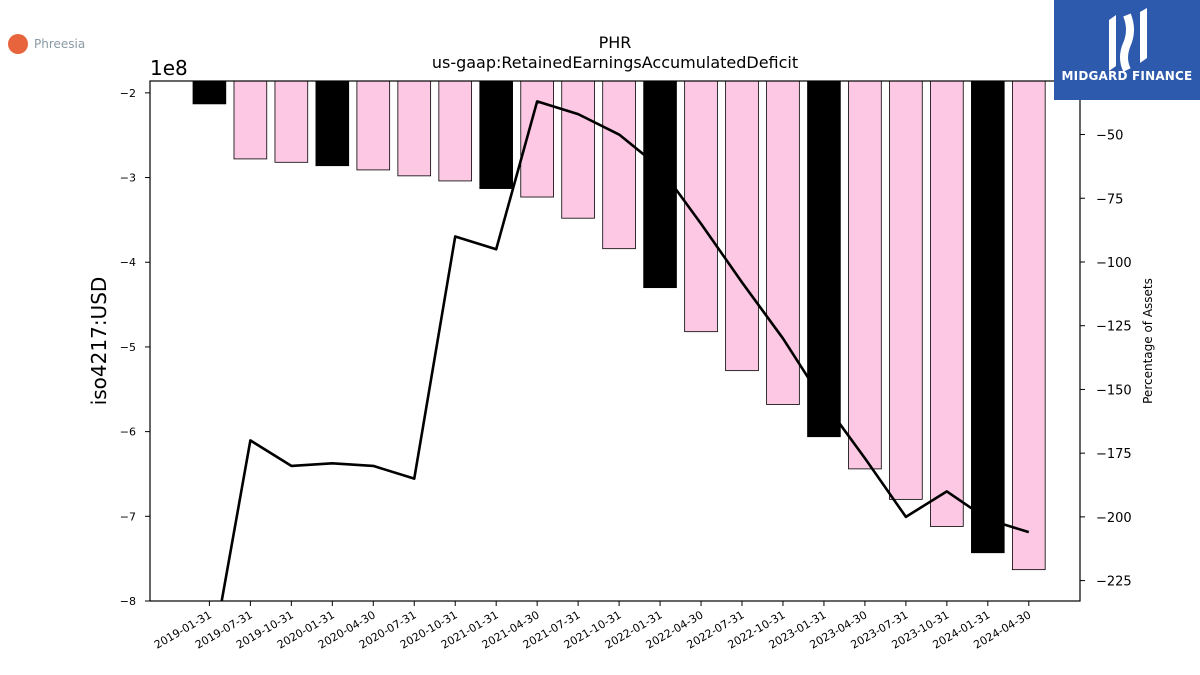 The height and width of the screenshot is (675, 1200). Describe the element at coordinates (128, 262) in the screenshot. I see `y-tick-label: −4` at that location.